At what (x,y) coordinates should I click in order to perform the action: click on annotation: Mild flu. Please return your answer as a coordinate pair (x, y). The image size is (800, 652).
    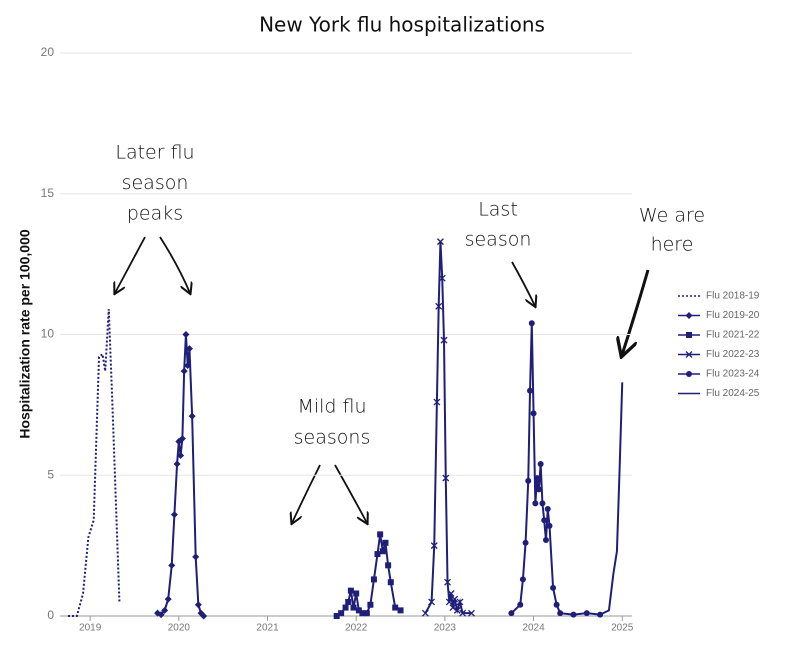
    Looking at the image, I should click on (331, 407).